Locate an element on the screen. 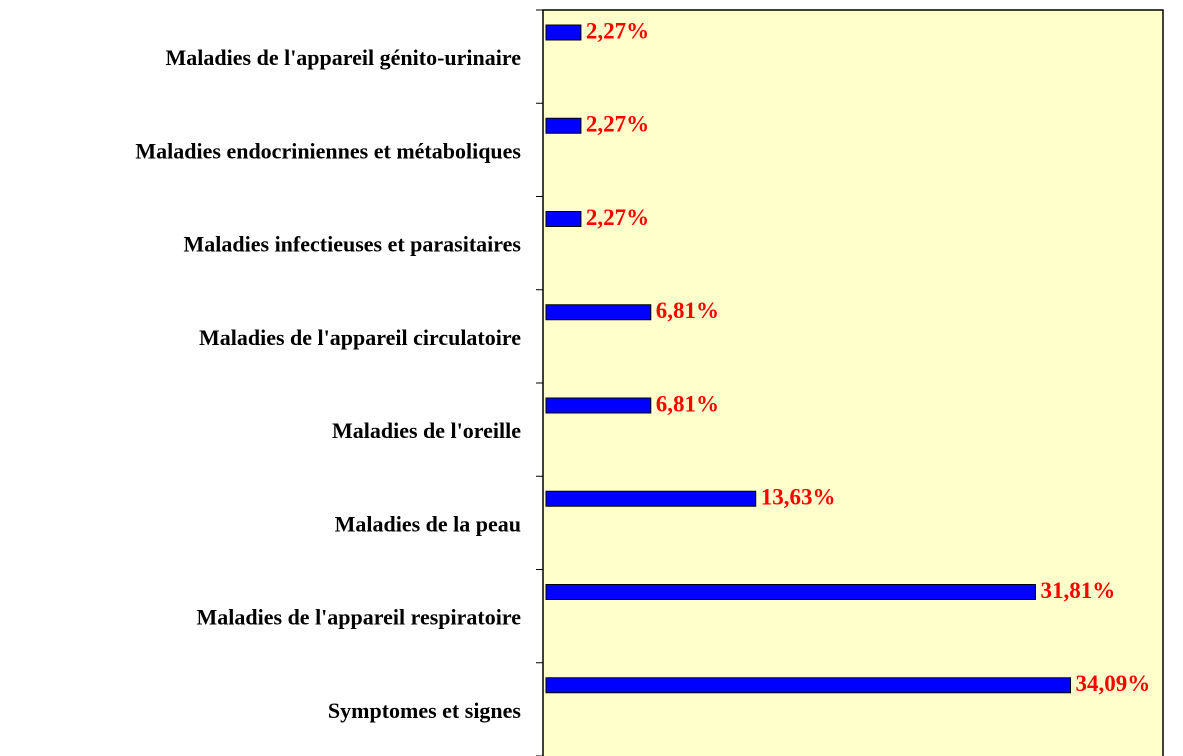  value-label: 13,63% is located at coordinates (798, 497).